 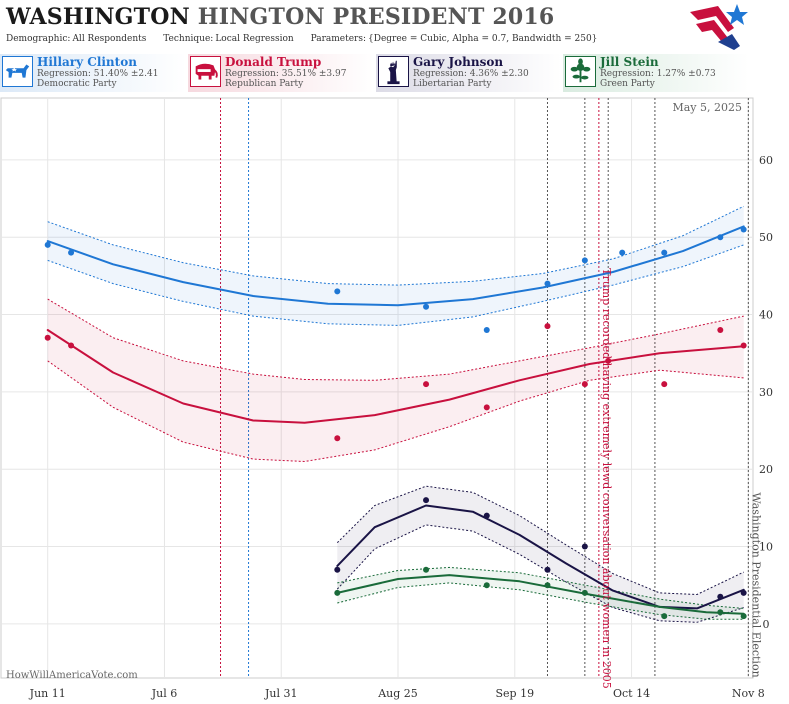 I want to click on candidate-name: Gary Johnson, so click(x=458, y=62).